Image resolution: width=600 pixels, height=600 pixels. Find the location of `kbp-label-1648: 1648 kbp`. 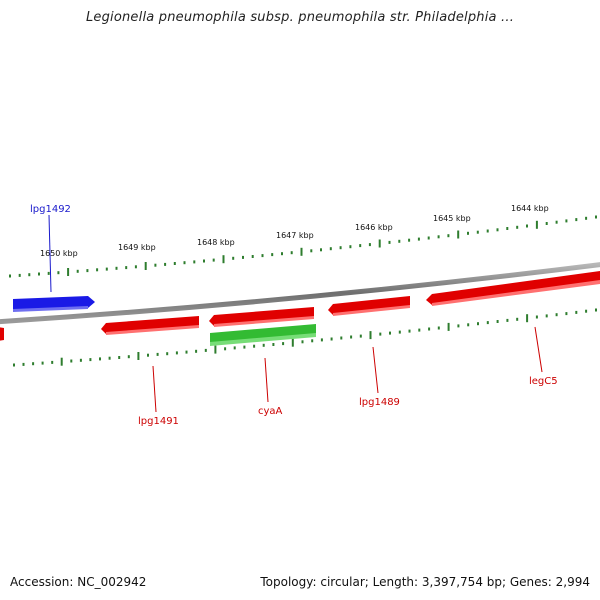

kbp-label-1648: 1648 kbp is located at coordinates (216, 242).